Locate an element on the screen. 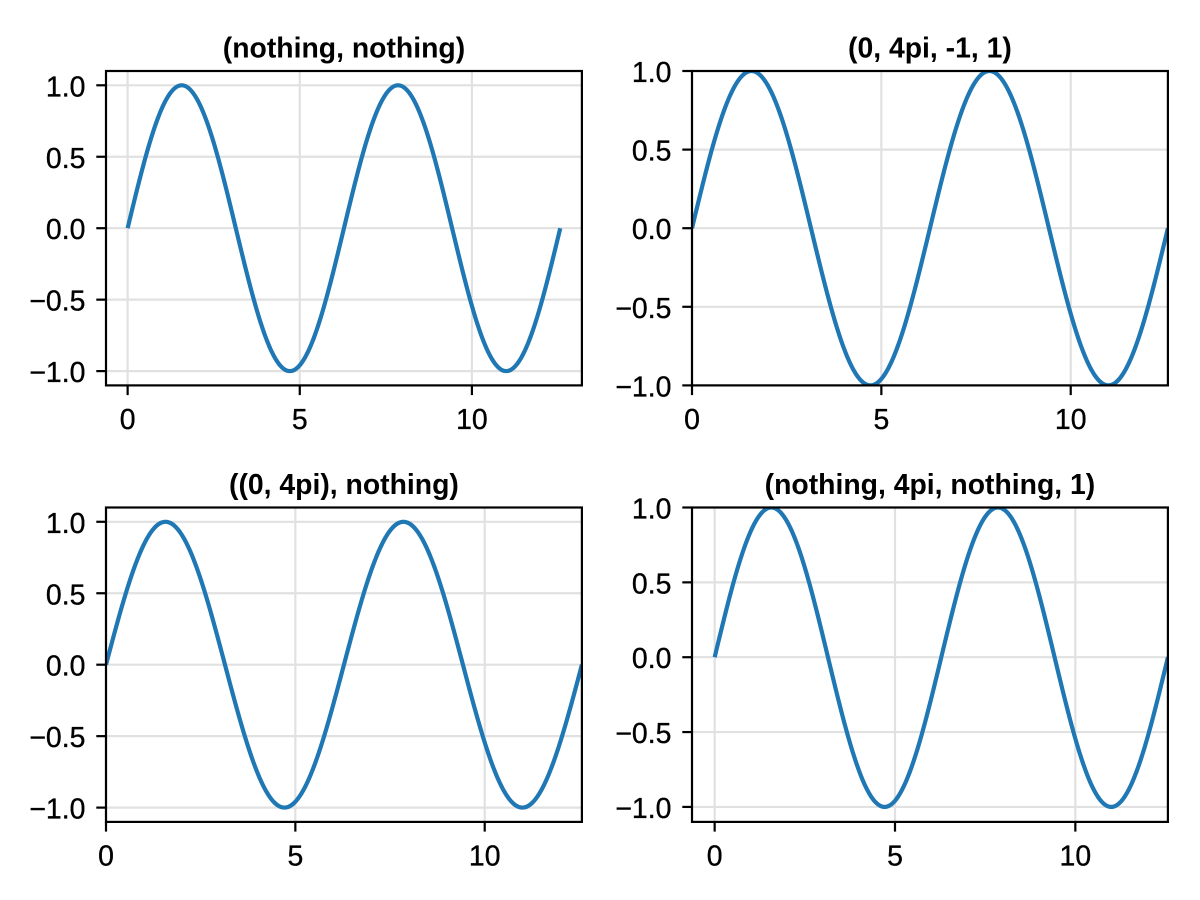 This screenshot has height=900, width=1200. svg-text: (nothing, nothing) is located at coordinates (344, 49).